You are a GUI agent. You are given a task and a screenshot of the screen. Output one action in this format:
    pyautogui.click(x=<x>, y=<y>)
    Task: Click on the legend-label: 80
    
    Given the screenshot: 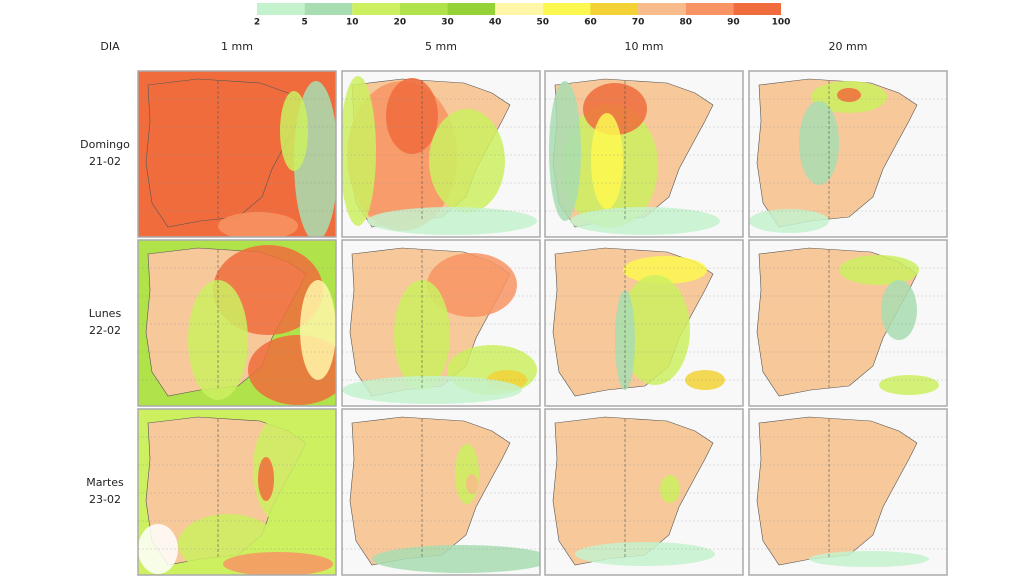 What is the action you would take?
    pyautogui.click(x=685, y=23)
    